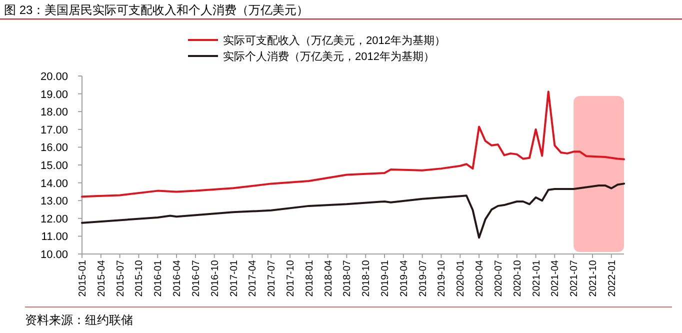 The height and width of the screenshot is (333, 682). Describe the element at coordinates (574, 278) in the screenshot. I see `x-tick-label: 2021-07` at that location.